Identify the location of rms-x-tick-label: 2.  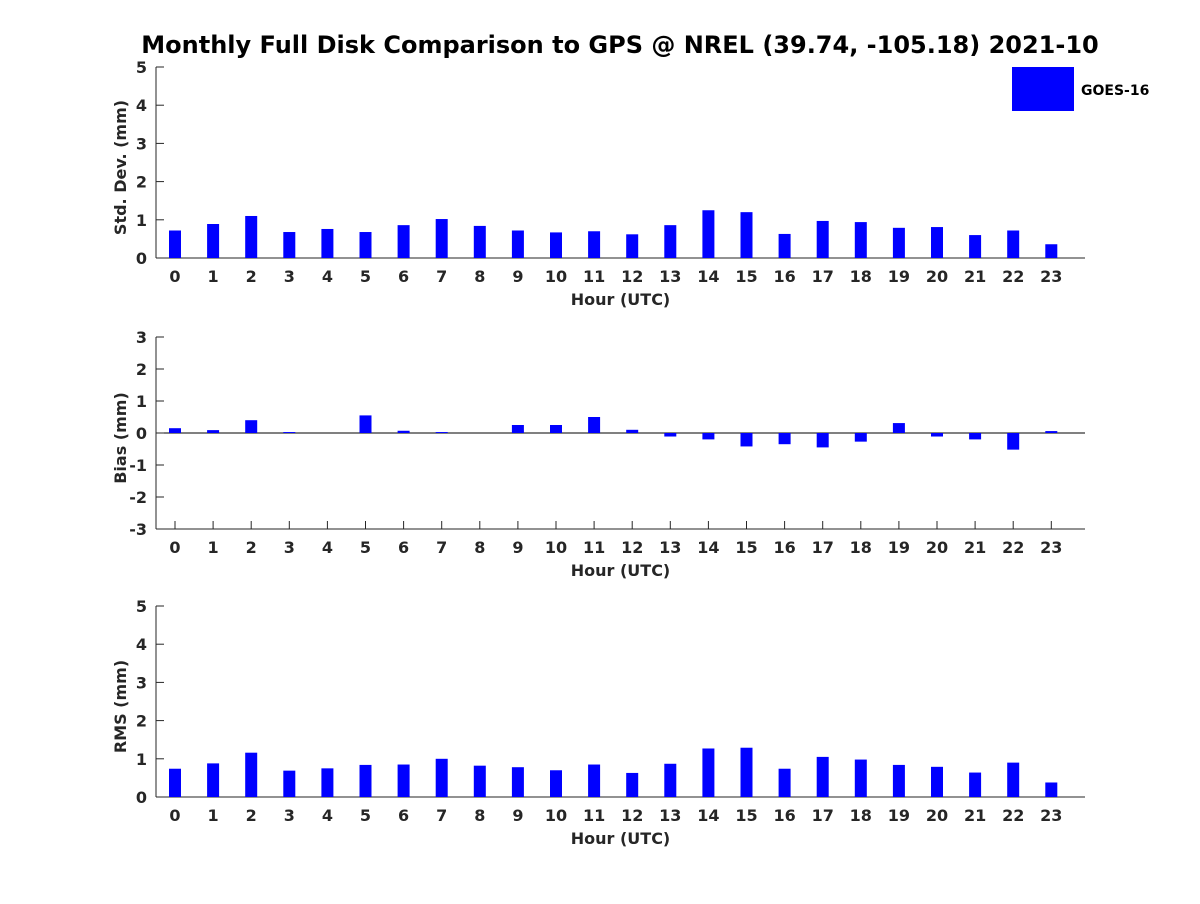
(251, 815).